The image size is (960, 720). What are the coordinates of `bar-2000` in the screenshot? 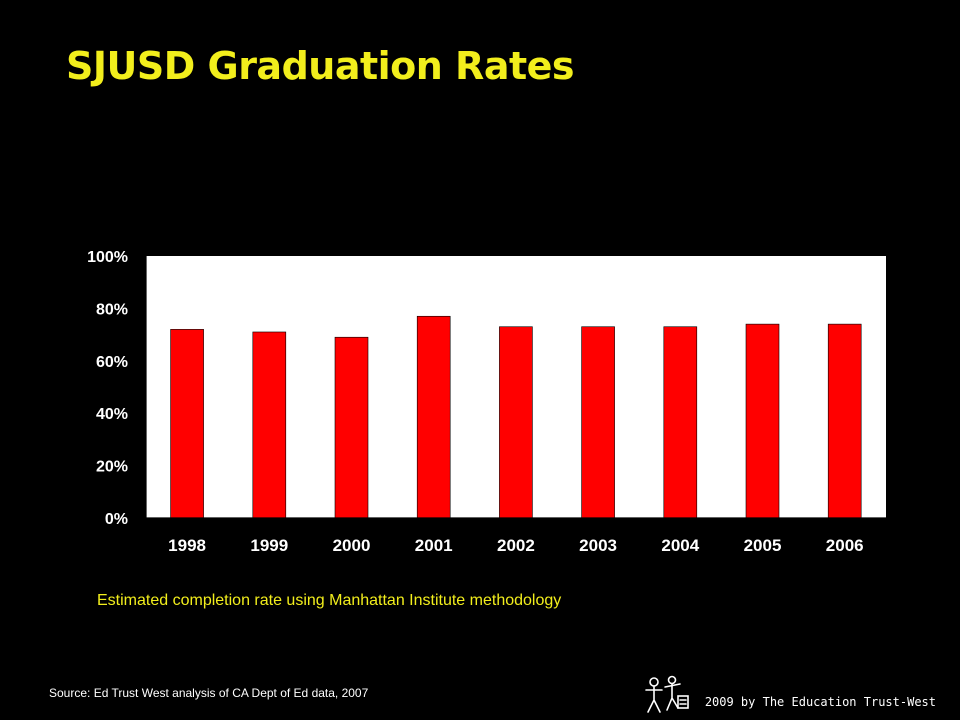 It's located at (351, 427).